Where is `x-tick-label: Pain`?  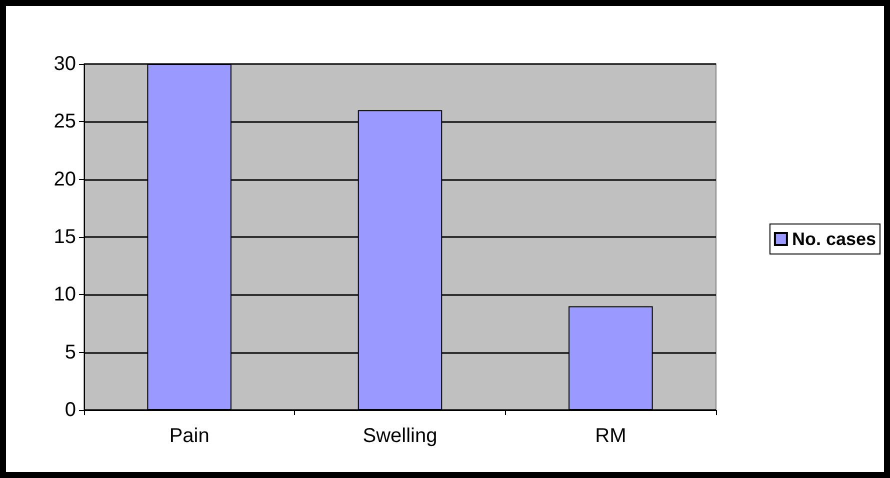
x-tick-label: Pain is located at coordinates (189, 436).